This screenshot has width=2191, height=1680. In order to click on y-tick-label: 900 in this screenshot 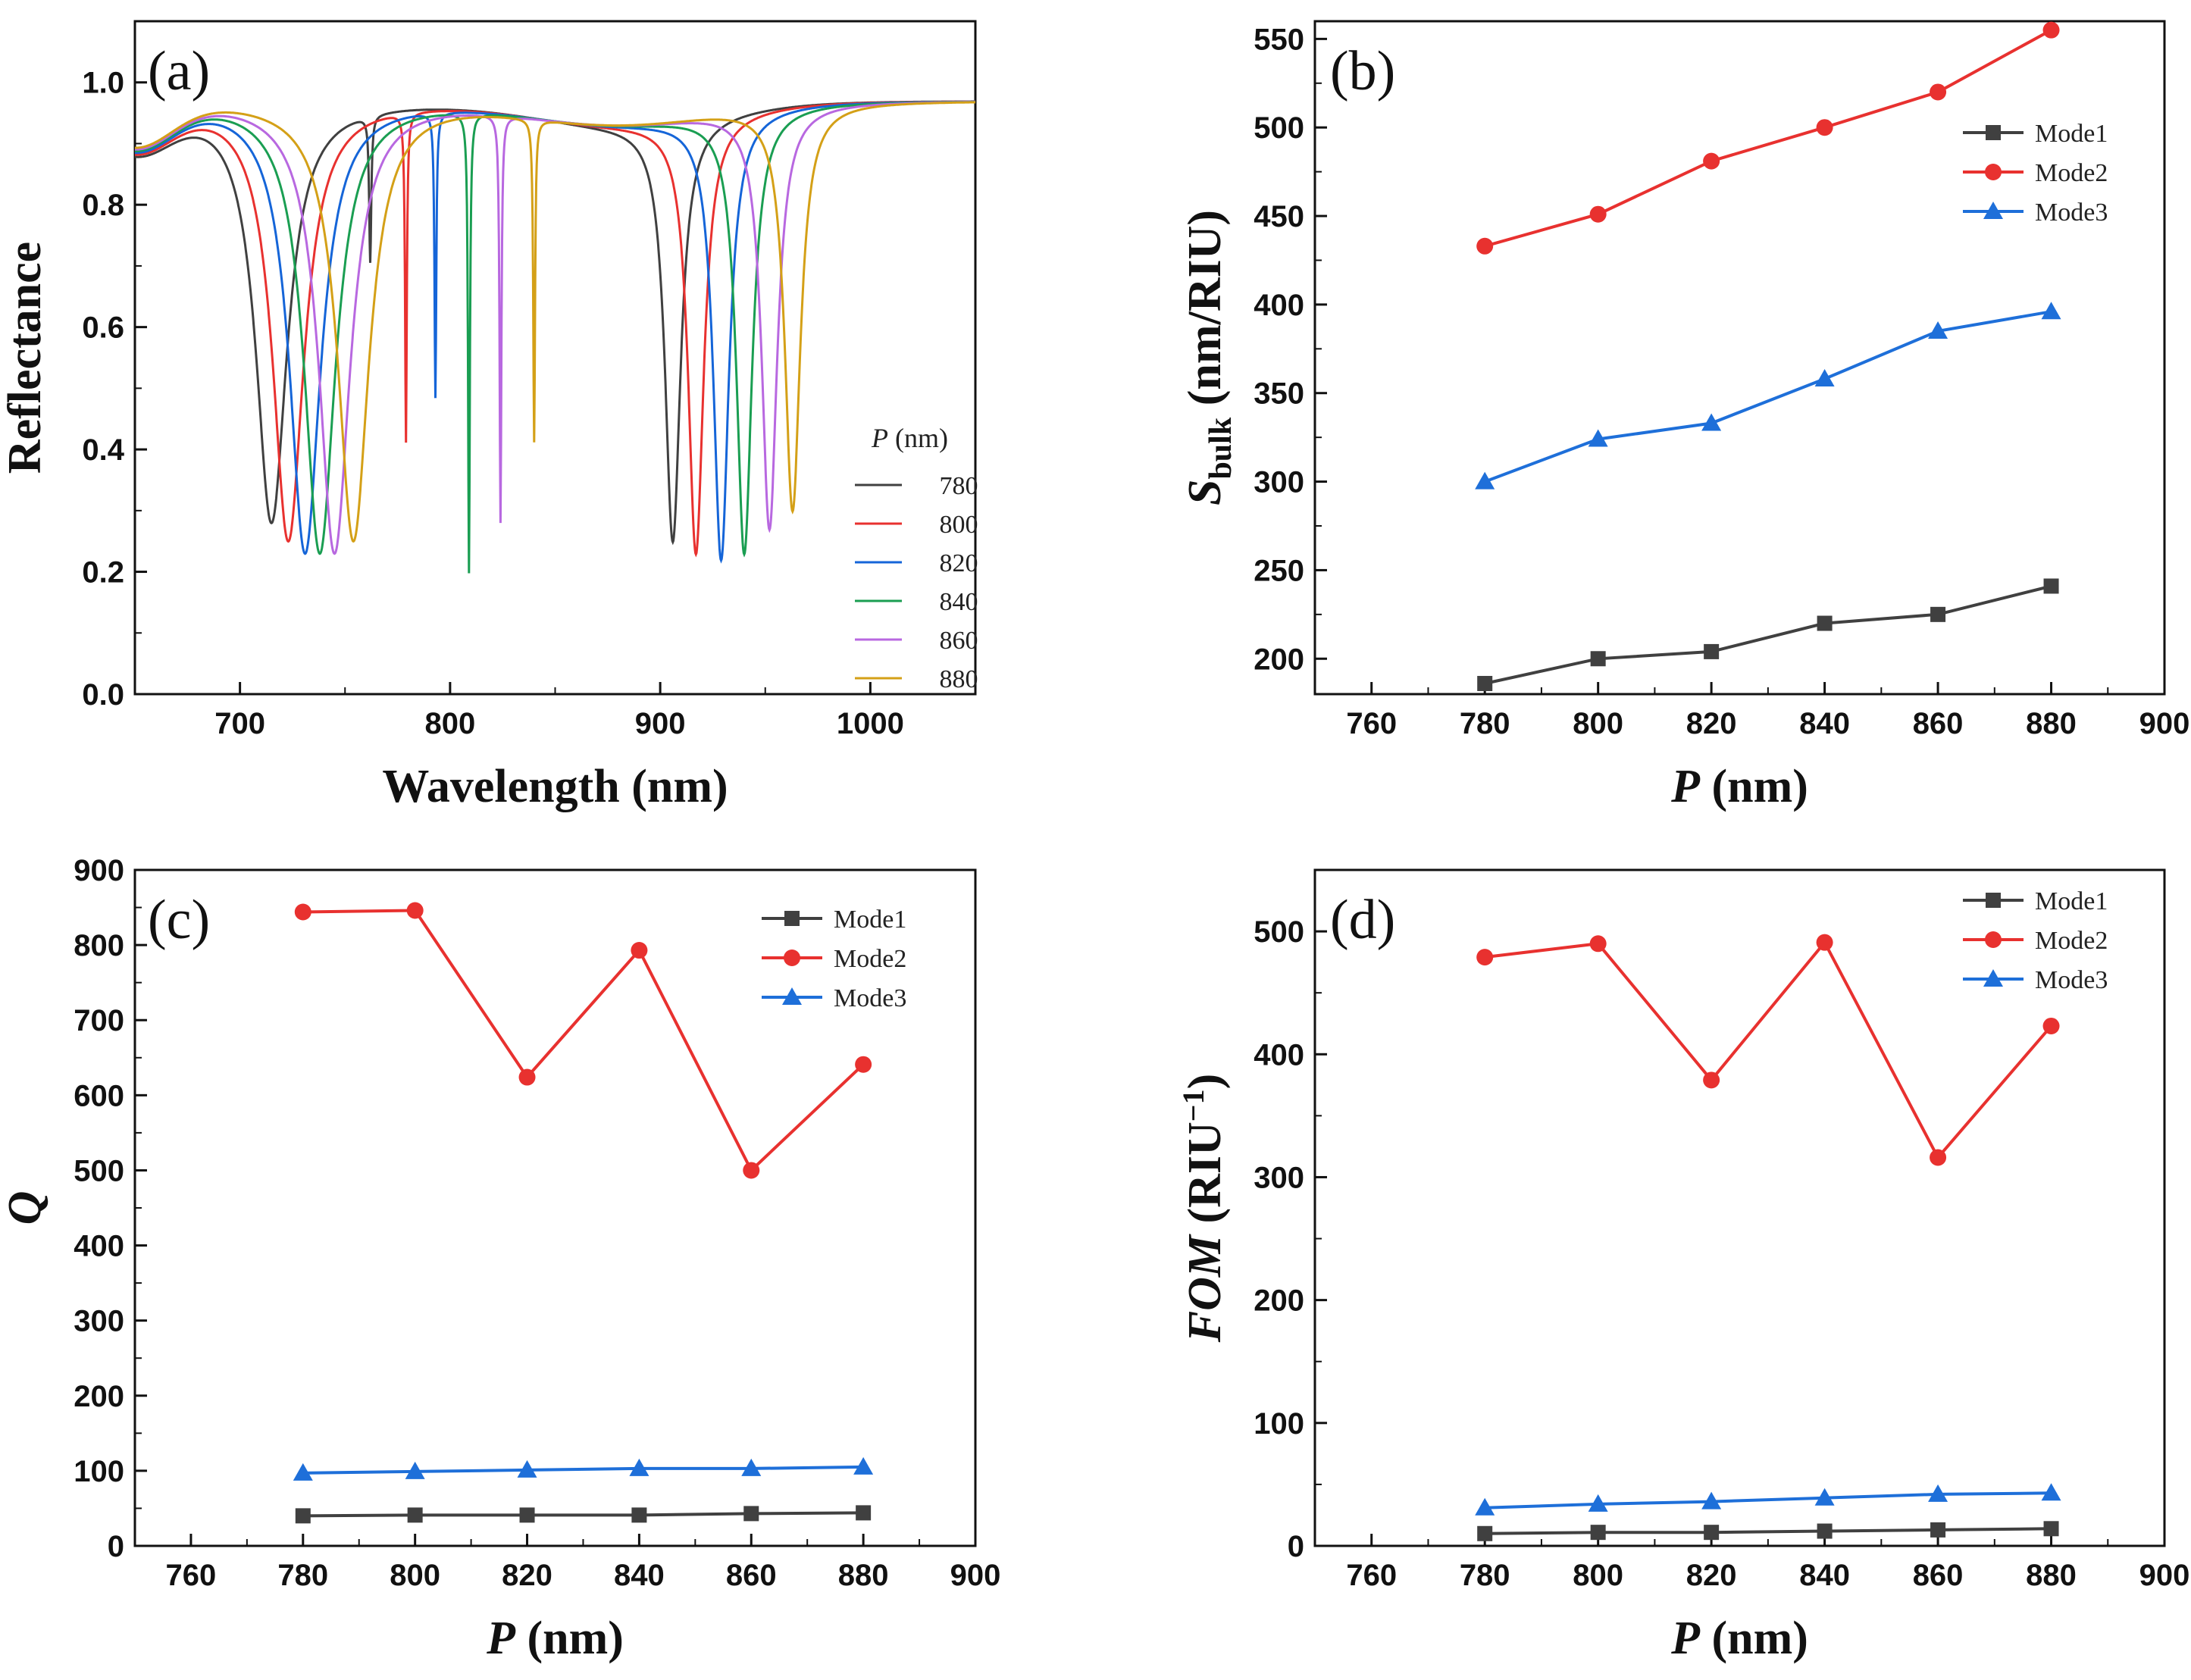, I will do `click(99, 870)`.